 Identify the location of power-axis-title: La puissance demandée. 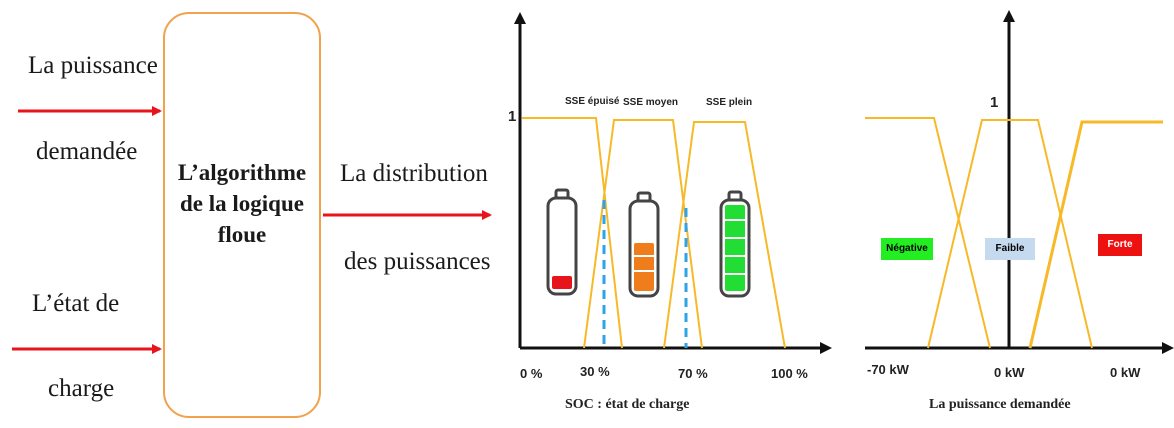
(1000, 404).